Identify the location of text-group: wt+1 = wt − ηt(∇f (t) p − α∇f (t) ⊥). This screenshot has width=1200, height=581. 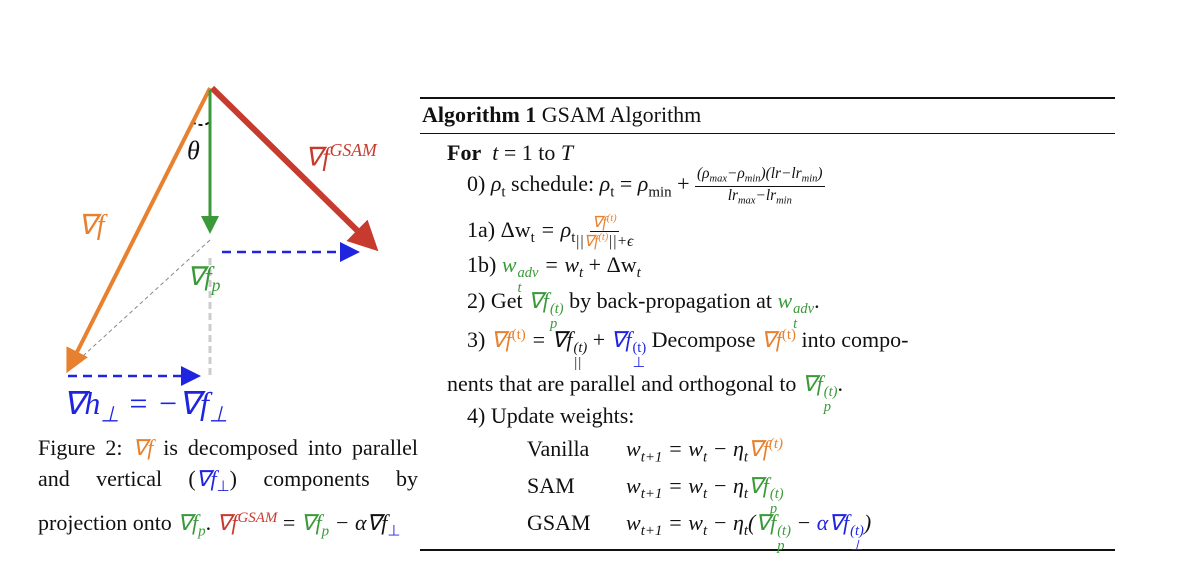
(748, 531).